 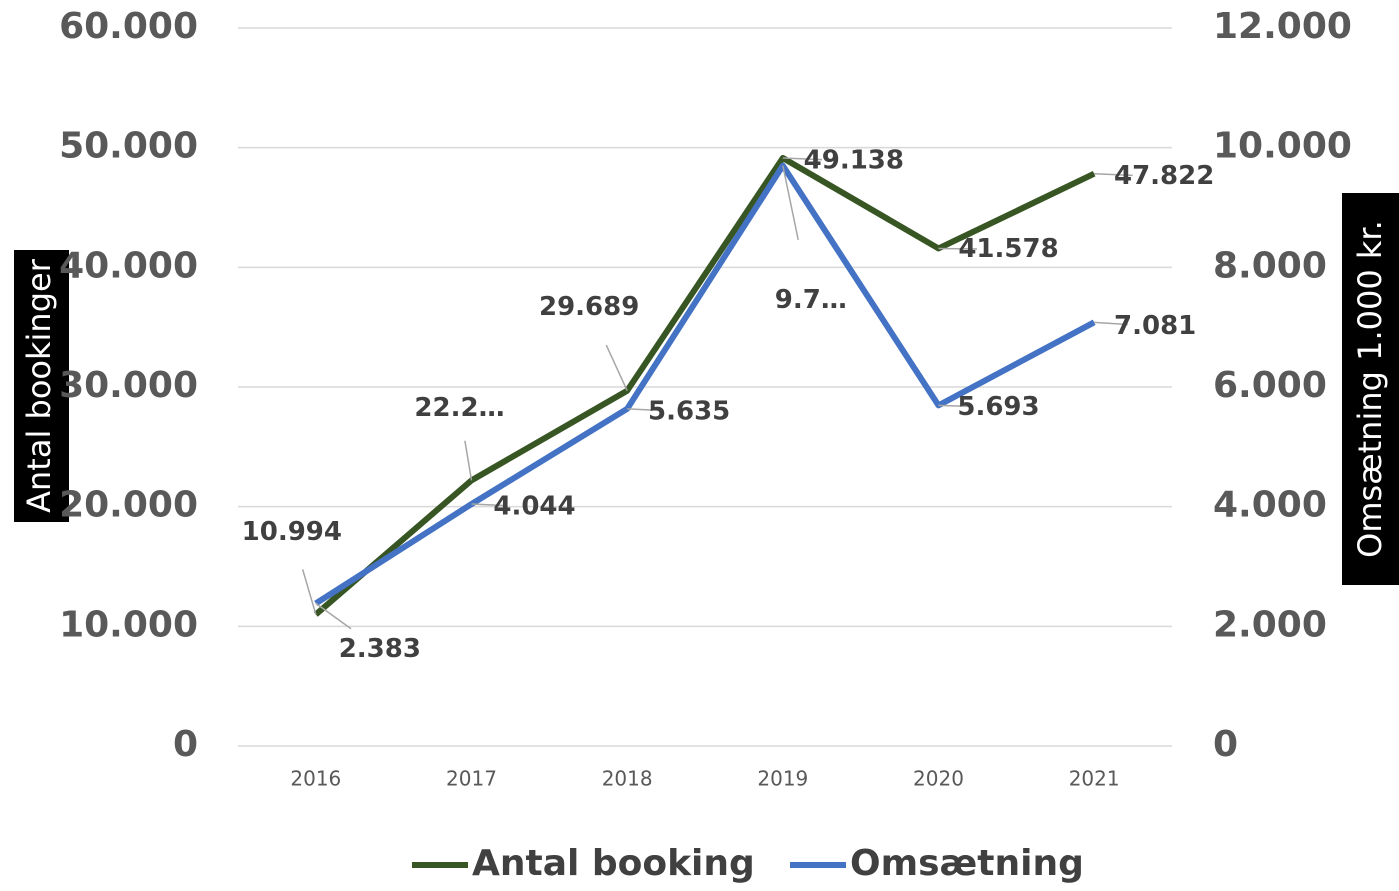 What do you see at coordinates (1164, 176) in the screenshot?
I see `data-label: 47.822` at bounding box center [1164, 176].